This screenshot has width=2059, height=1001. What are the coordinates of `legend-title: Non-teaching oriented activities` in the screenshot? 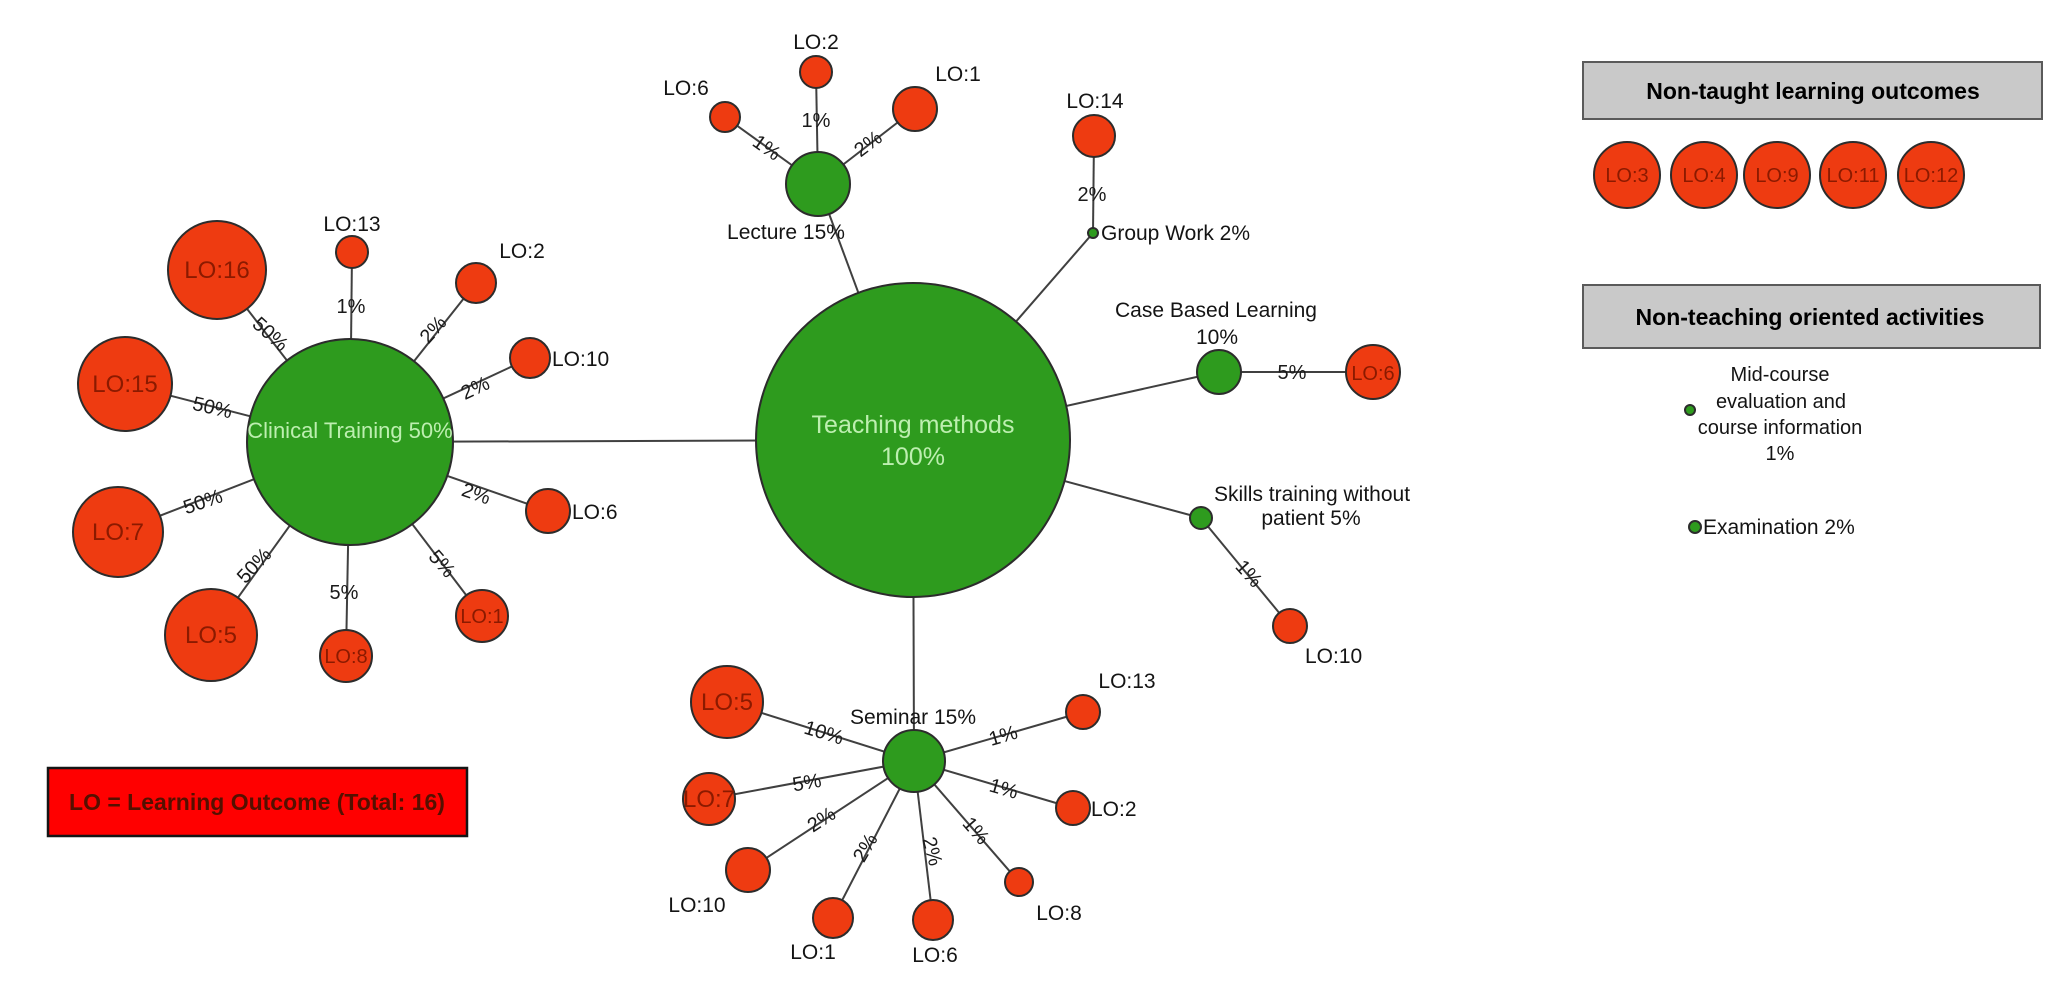 It's located at (1810, 317).